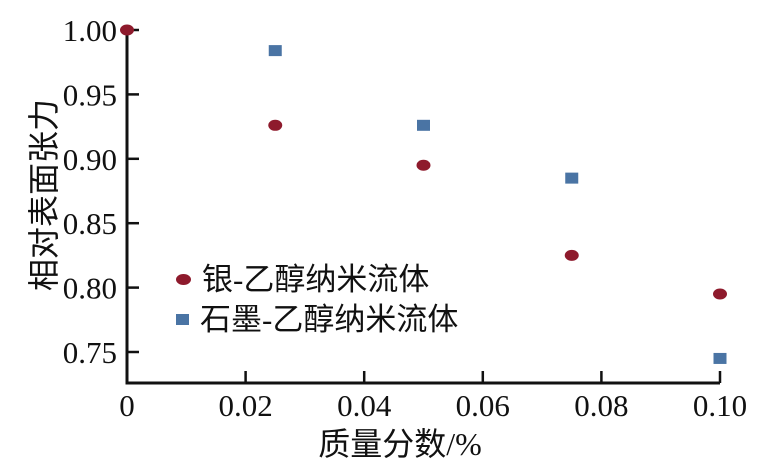 This screenshot has width=763, height=471. What do you see at coordinates (483, 405) in the screenshot?
I see `x-tick-label: 0.06` at bounding box center [483, 405].